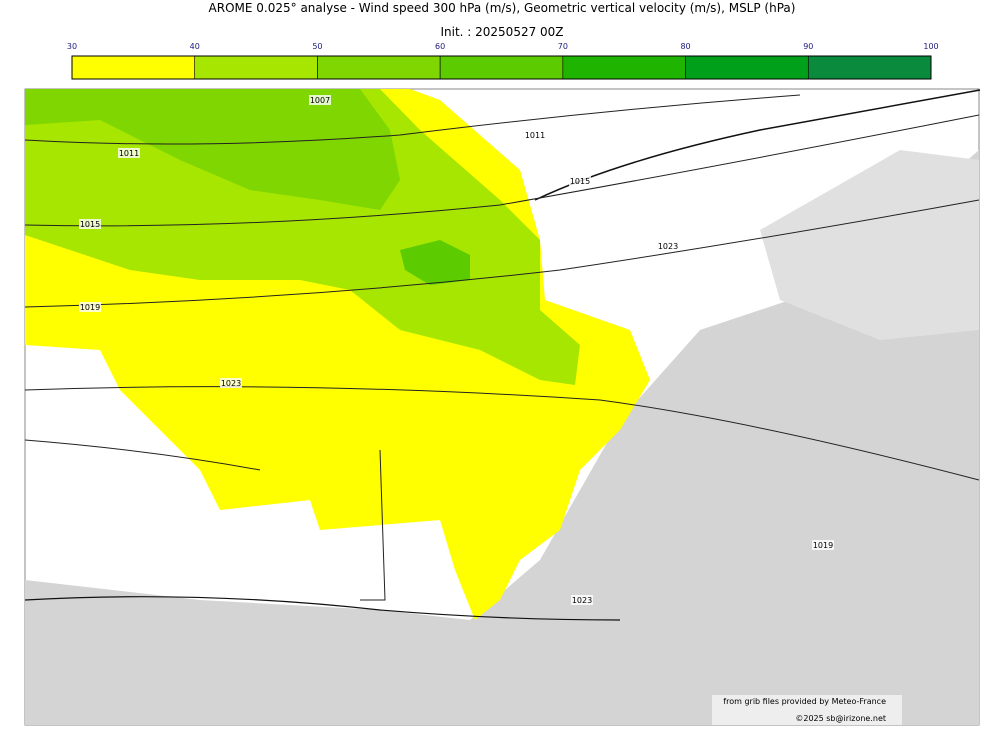 The width and height of the screenshot is (1005, 738). I want to click on colorbar-tick-label: 60, so click(440, 46).